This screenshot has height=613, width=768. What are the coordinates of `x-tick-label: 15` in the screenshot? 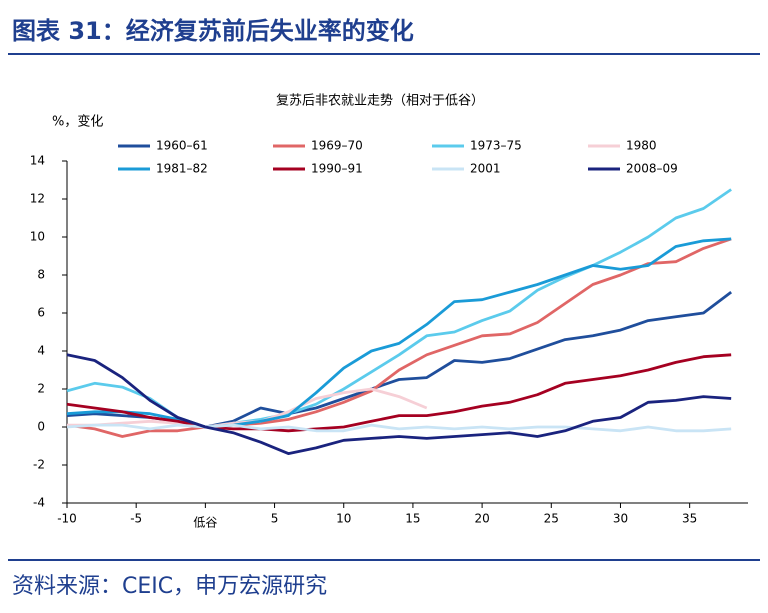 It's located at (412, 519).